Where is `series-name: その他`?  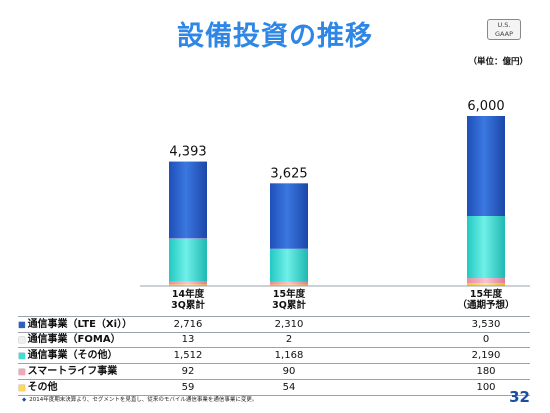
series-name: その他 is located at coordinates (42, 387).